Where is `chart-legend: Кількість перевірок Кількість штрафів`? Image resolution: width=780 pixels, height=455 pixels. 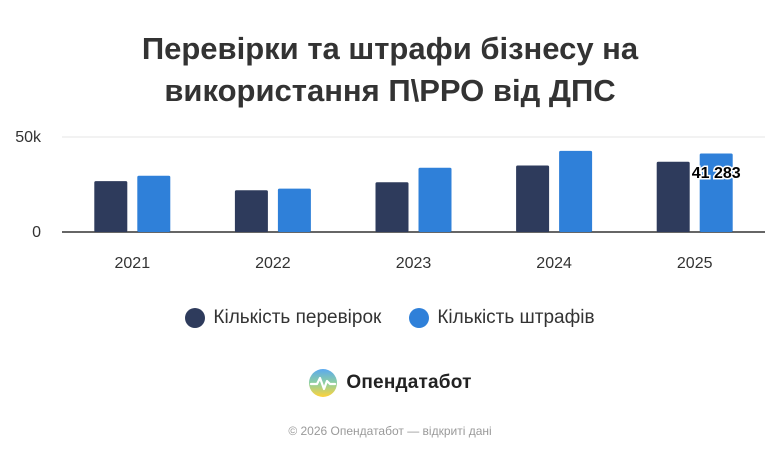
chart-legend: Кількість перевірок Кількість штрафів is located at coordinates (390, 318).